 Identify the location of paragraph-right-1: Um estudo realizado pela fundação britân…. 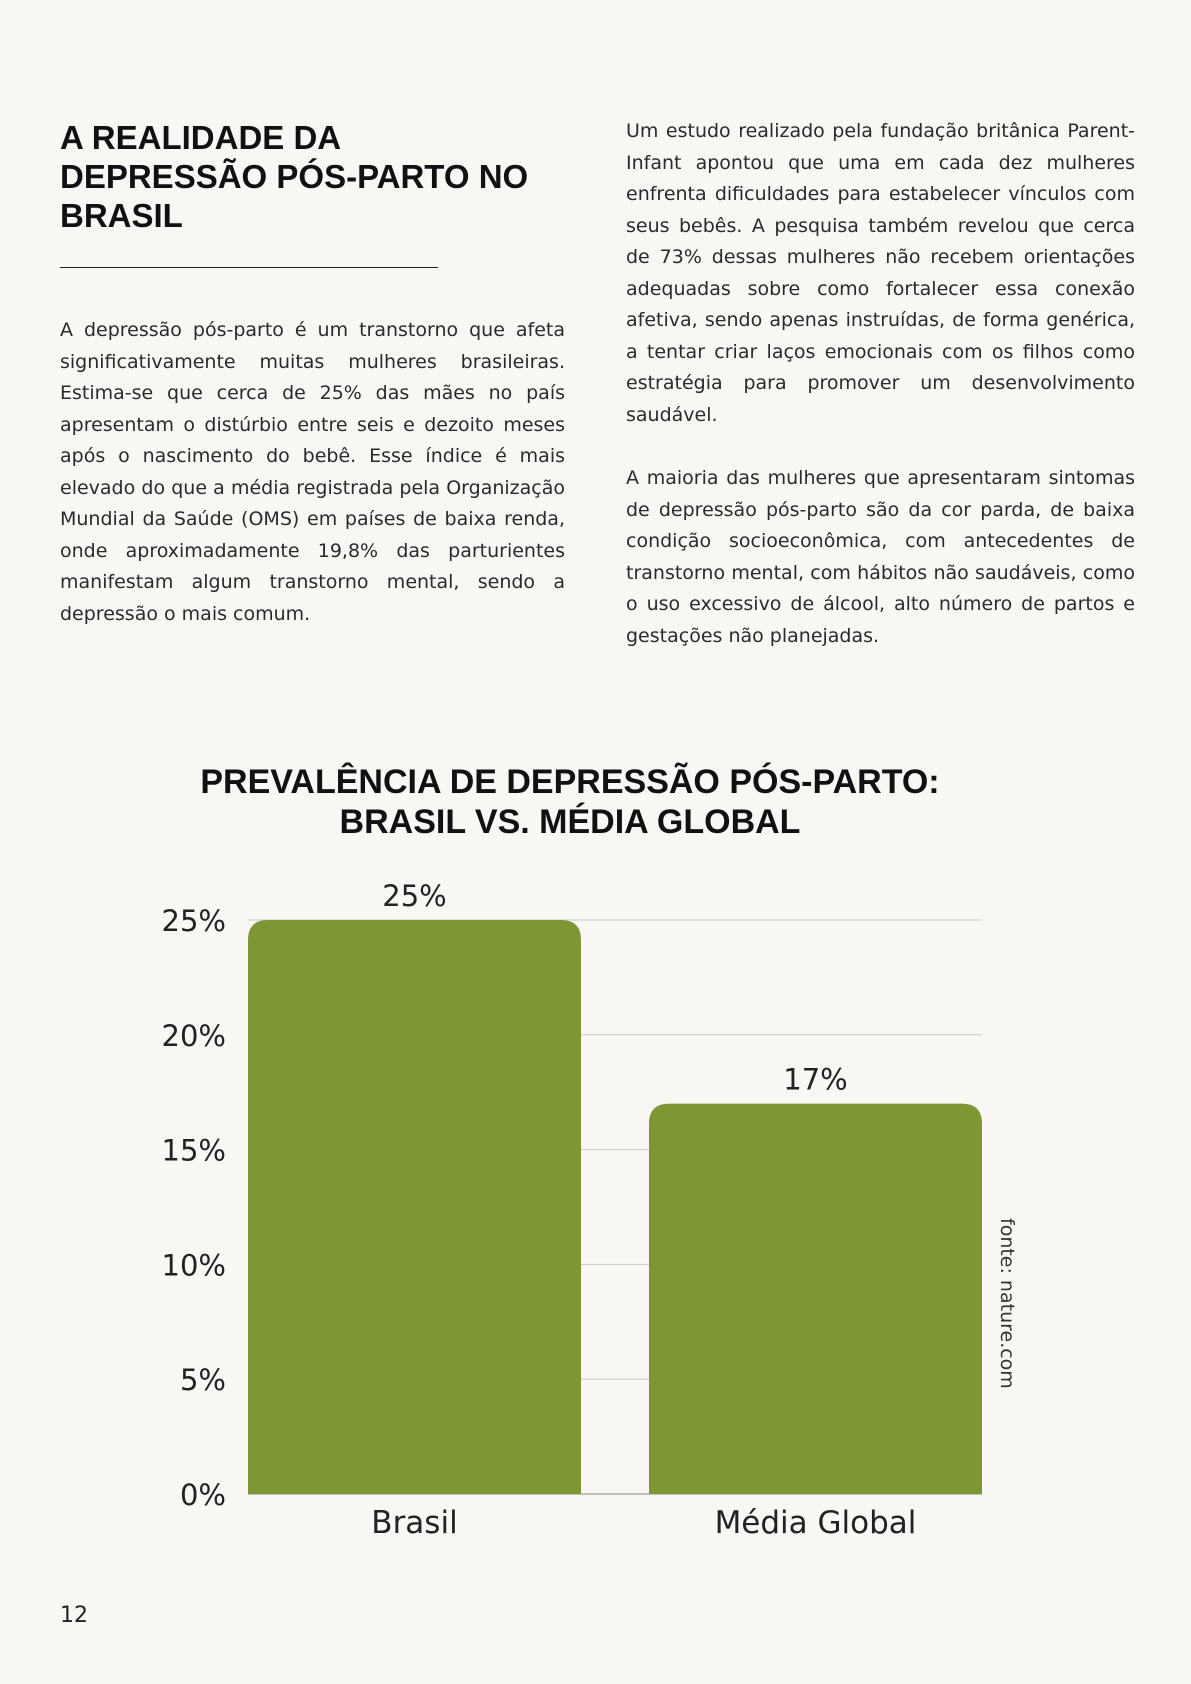
(880, 273).